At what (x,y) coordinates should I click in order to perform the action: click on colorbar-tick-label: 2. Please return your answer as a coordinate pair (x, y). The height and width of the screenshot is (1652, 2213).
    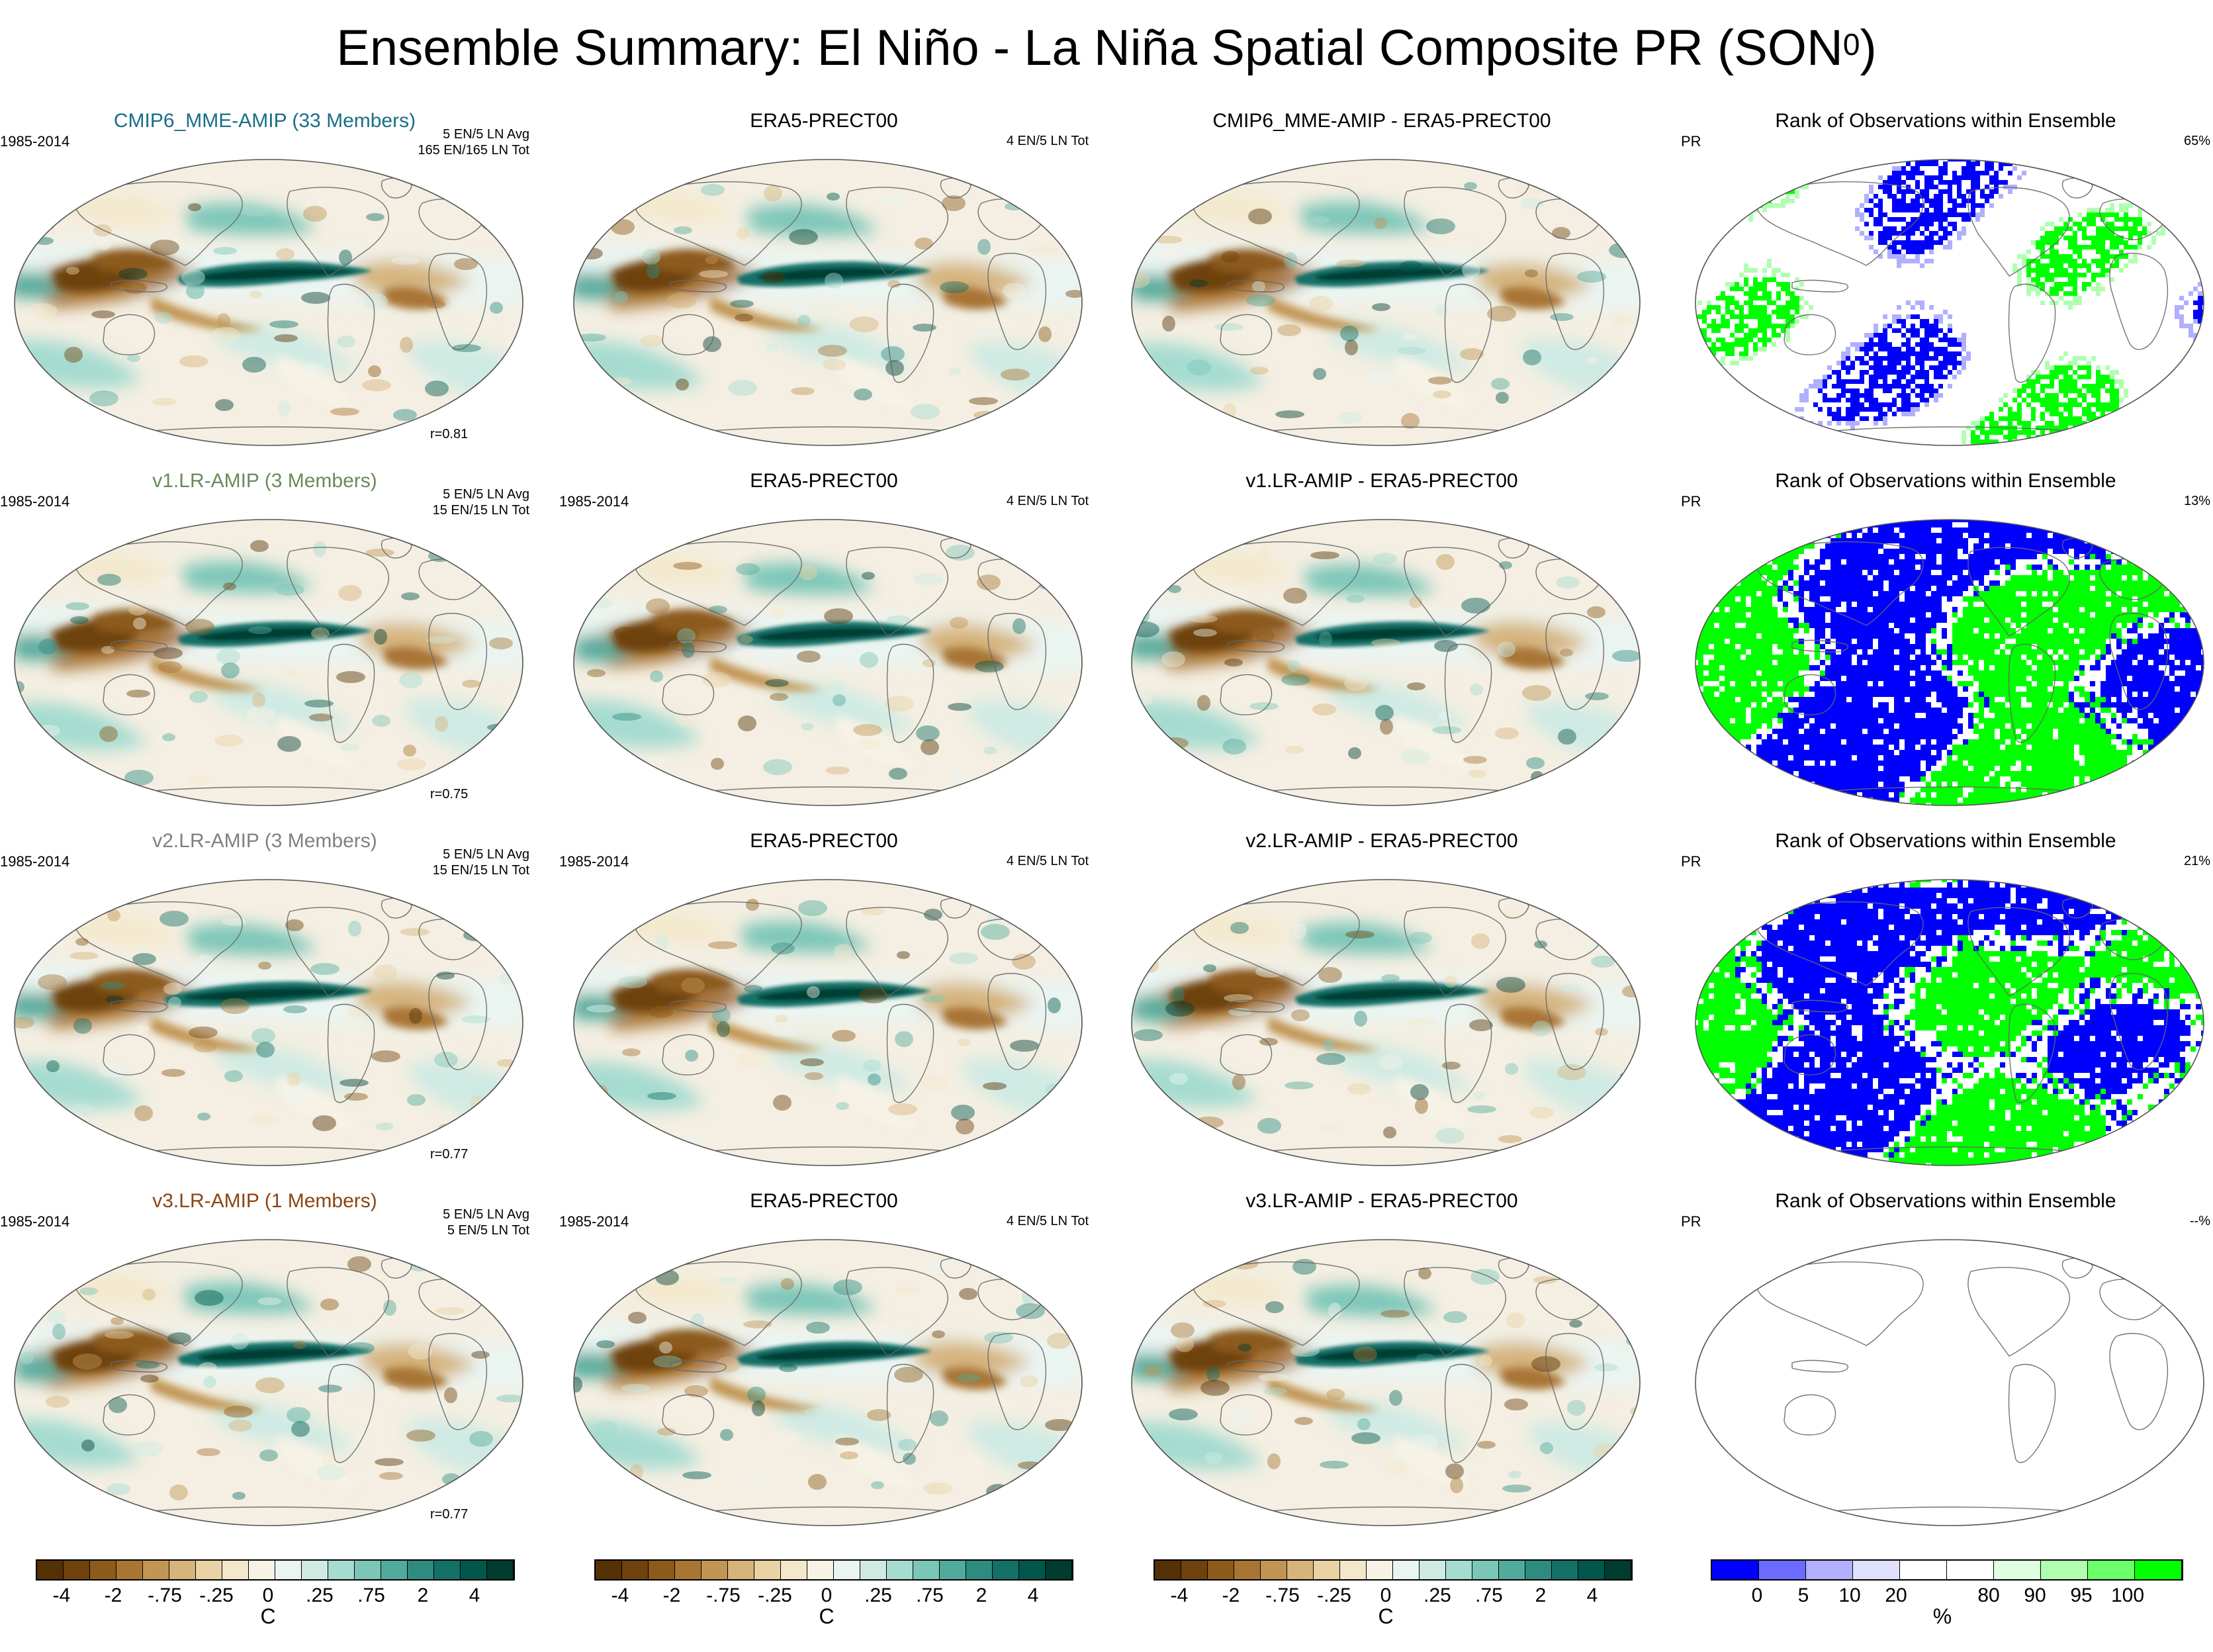
    Looking at the image, I should click on (1541, 1595).